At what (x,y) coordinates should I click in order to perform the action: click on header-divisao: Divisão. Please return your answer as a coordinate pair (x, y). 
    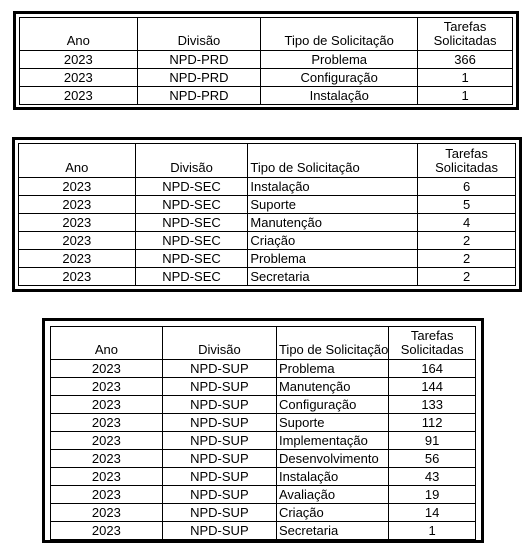
    Looking at the image, I should click on (219, 343).